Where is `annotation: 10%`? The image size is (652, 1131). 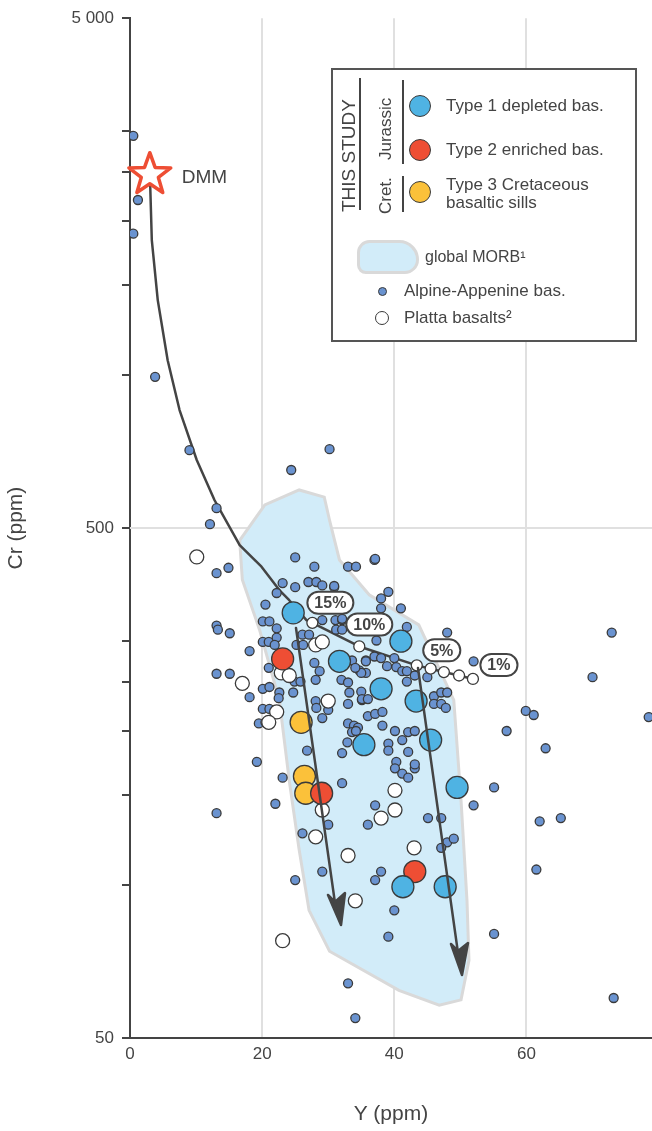
annotation: 10% is located at coordinates (369, 624).